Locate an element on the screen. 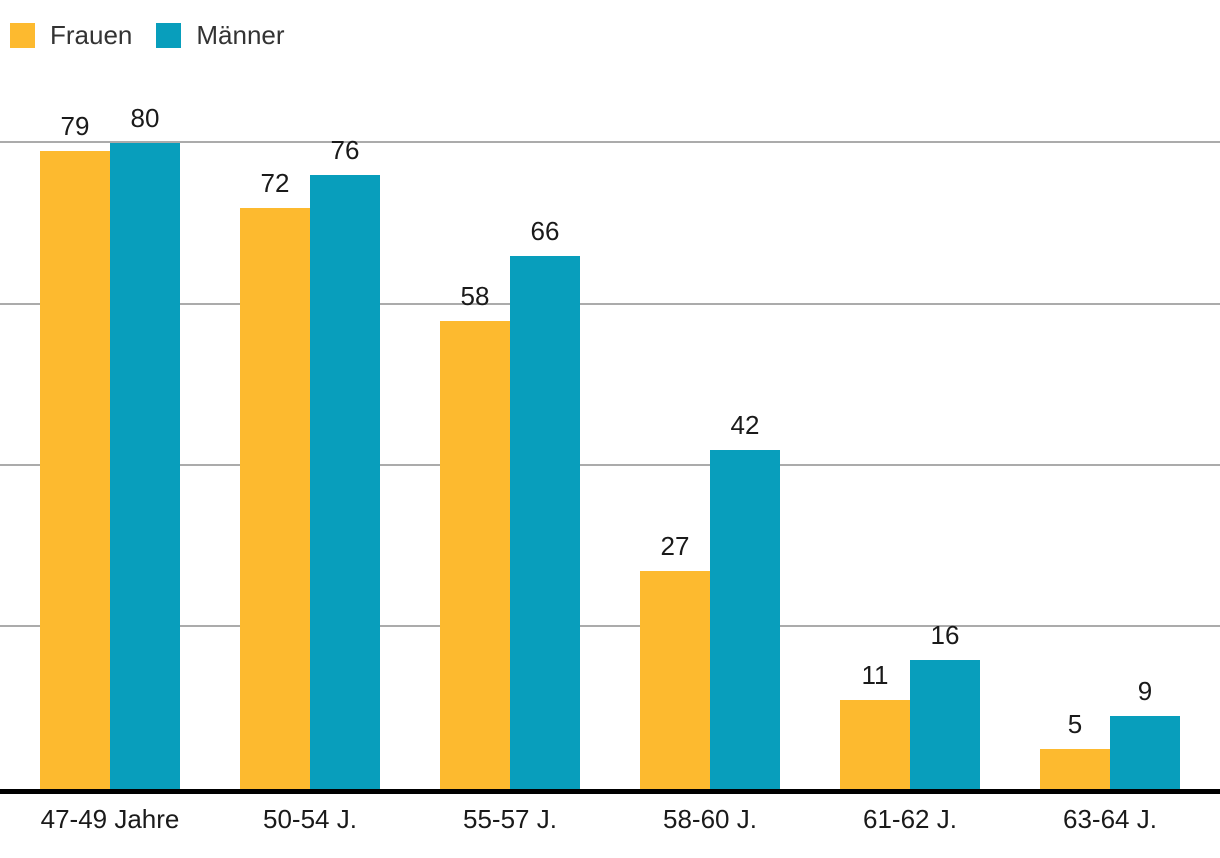  bar-maenner-55-57-j is located at coordinates (545, 522).